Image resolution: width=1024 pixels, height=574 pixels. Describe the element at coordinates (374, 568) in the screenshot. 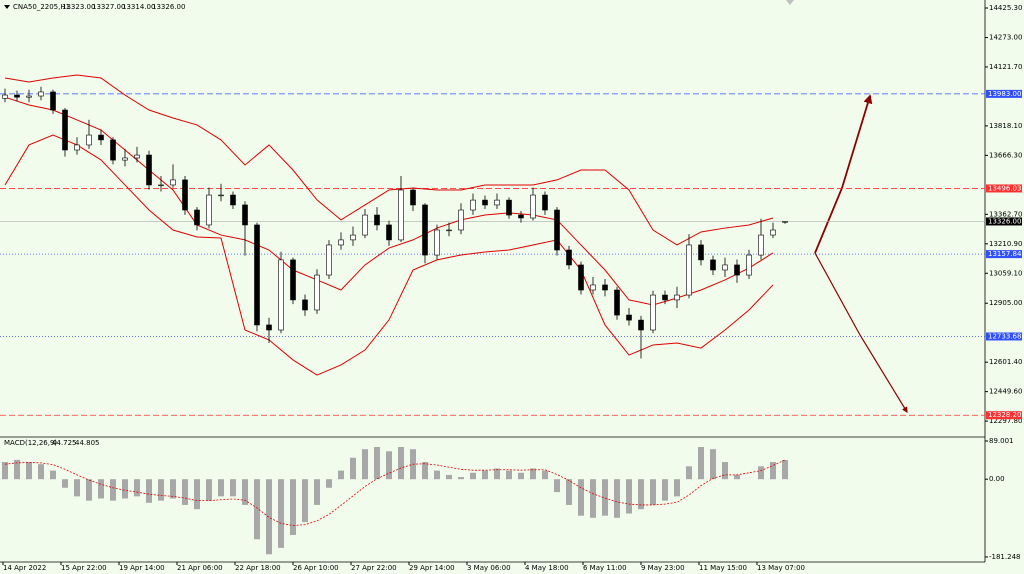

I see `x-tick-label: 27 Apr 22:00` at that location.